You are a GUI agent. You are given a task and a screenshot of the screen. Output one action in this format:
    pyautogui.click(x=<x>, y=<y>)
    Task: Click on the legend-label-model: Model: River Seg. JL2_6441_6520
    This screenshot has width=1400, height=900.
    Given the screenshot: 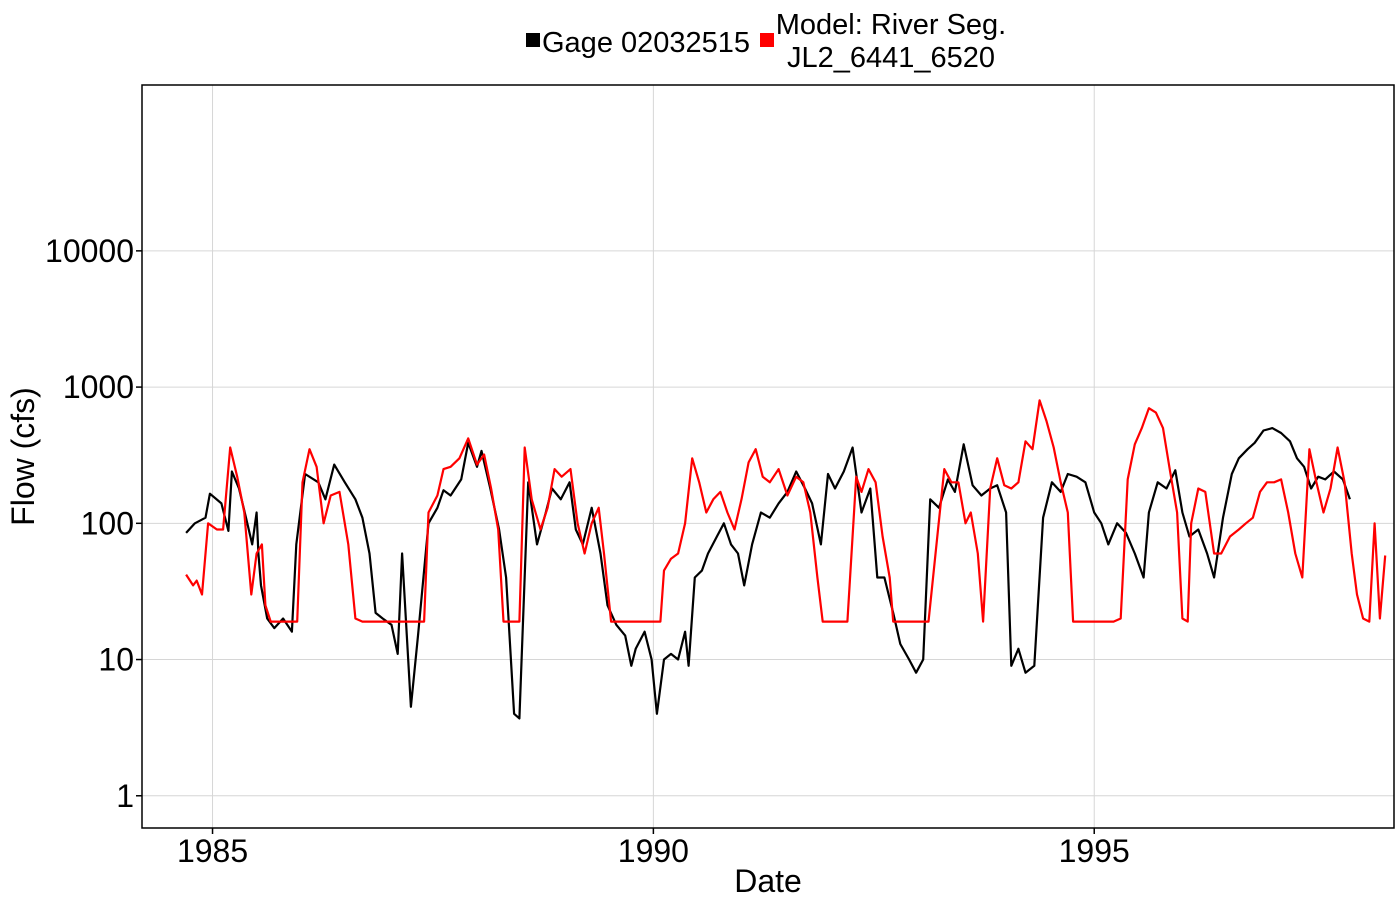 What is the action you would take?
    pyautogui.click(x=891, y=41)
    